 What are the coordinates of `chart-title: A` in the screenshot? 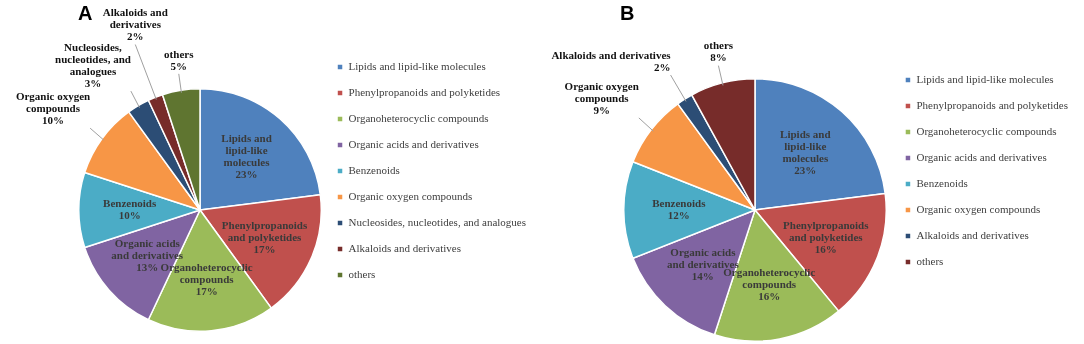 It's located at (85, 12).